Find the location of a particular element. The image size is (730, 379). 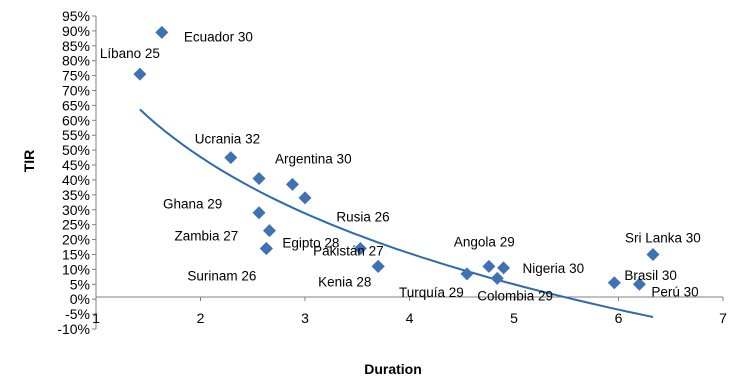

y-tick-label: 55% is located at coordinates (76, 135).